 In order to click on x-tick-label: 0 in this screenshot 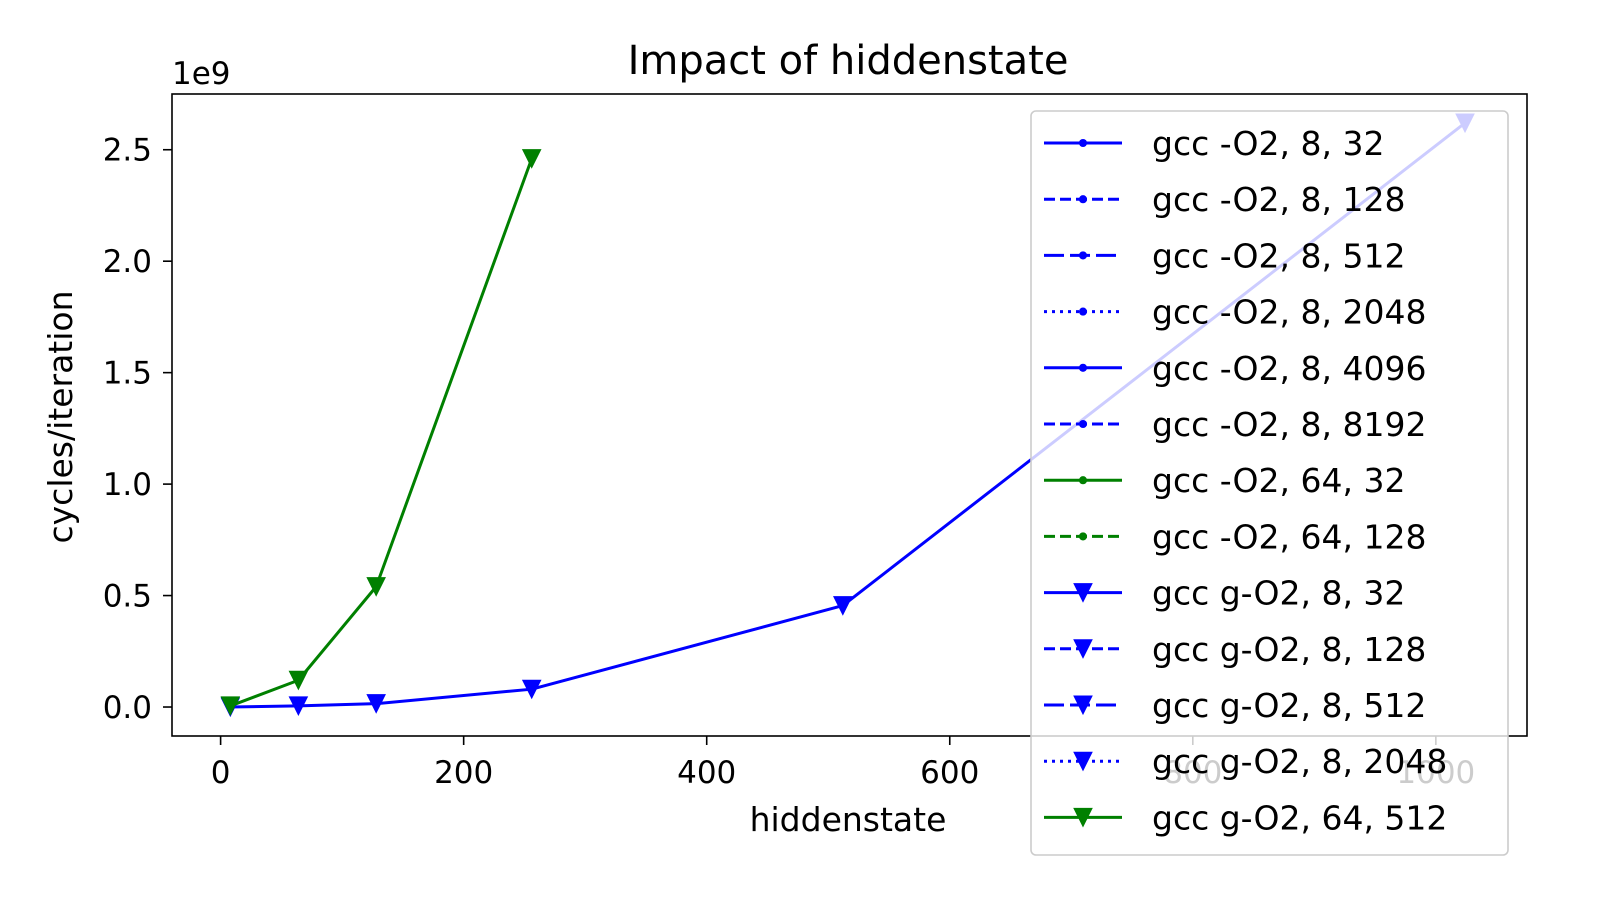, I will do `click(221, 773)`.